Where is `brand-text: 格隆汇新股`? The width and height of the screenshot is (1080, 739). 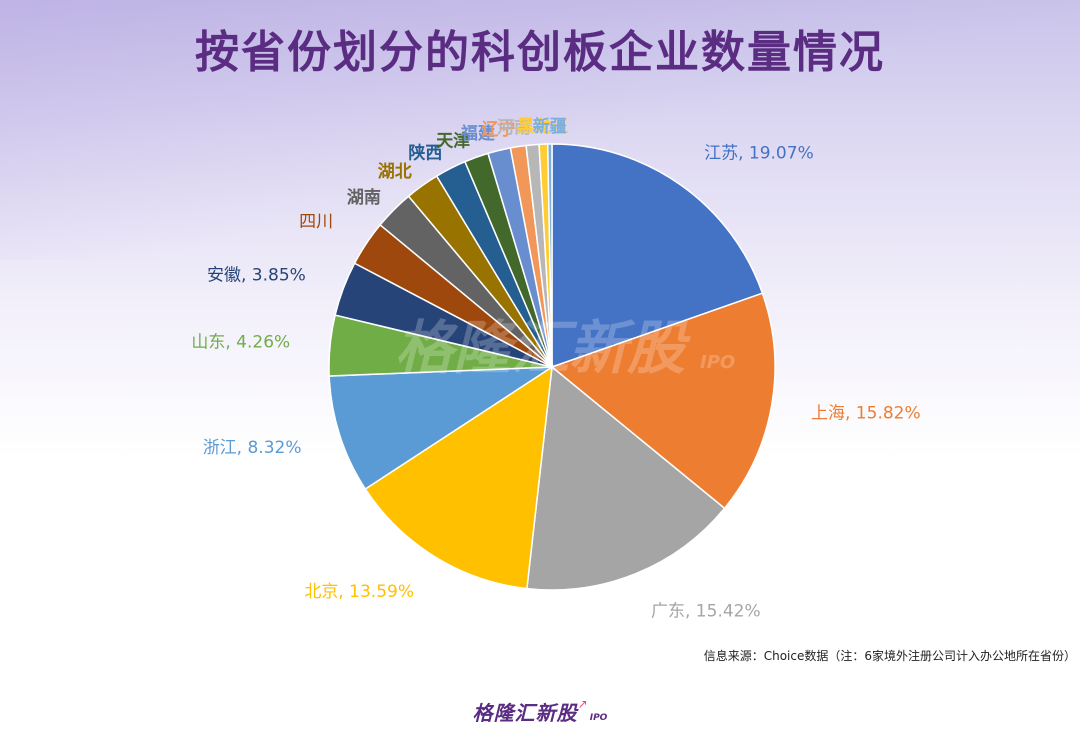
brand-text: 格隆汇新股 is located at coordinates (525, 713).